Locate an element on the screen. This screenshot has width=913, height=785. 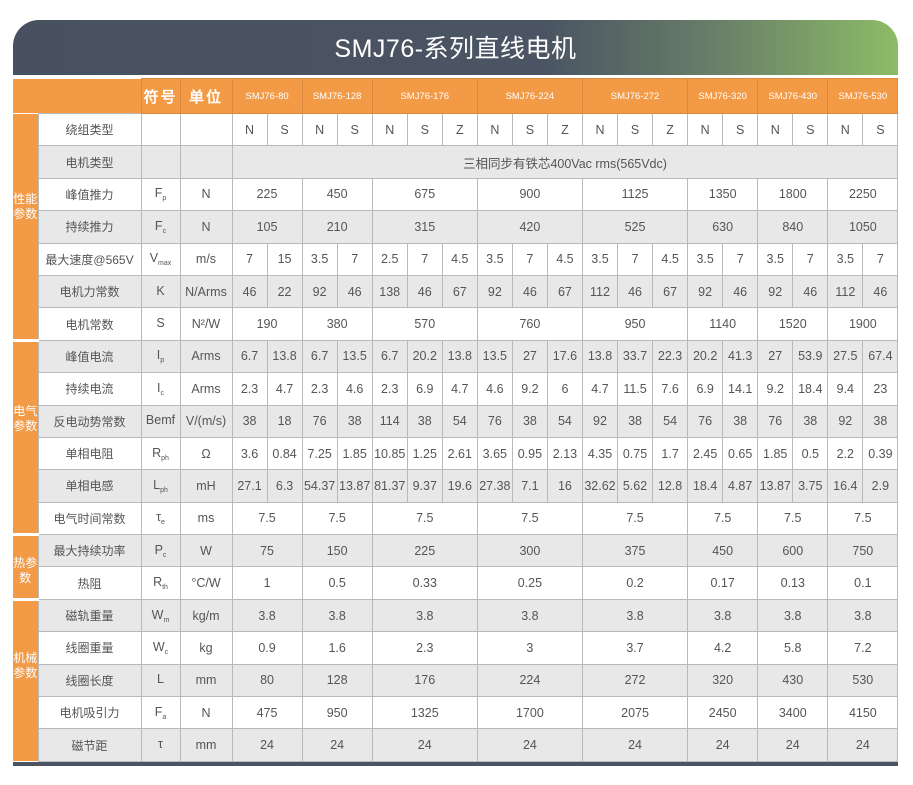
value-cell: 76 is located at coordinates (705, 421).